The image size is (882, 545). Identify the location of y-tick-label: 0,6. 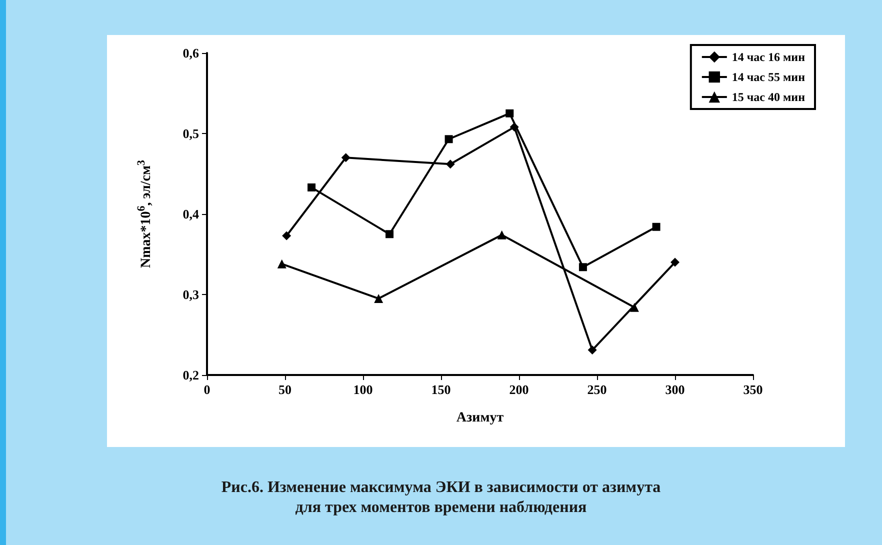
(191, 53).